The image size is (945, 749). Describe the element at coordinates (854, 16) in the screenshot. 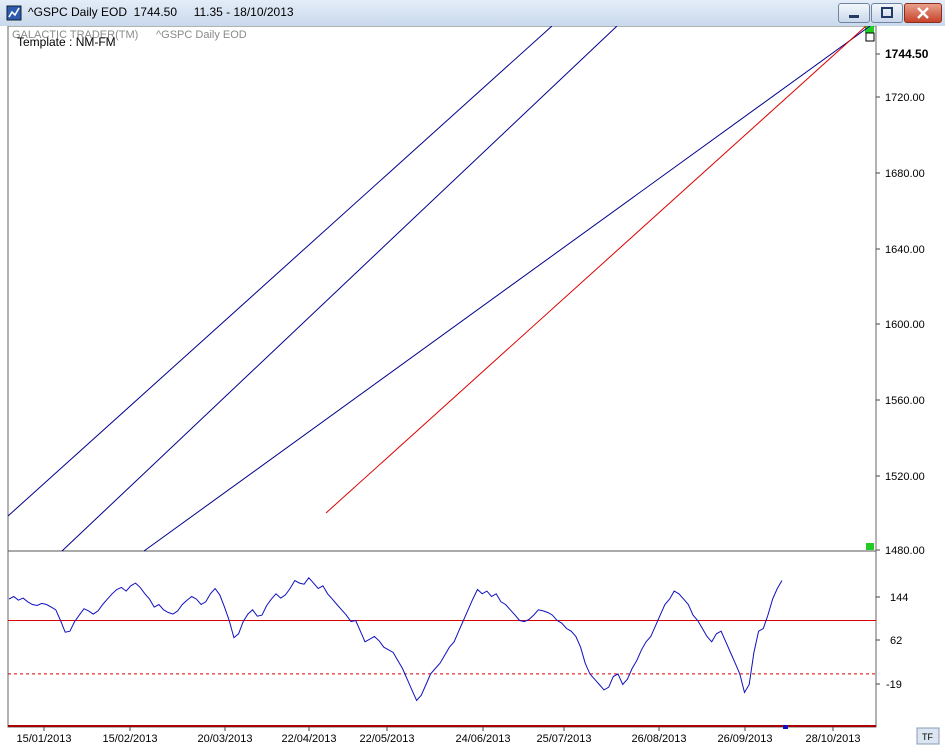

I see `minimize-icon` at that location.